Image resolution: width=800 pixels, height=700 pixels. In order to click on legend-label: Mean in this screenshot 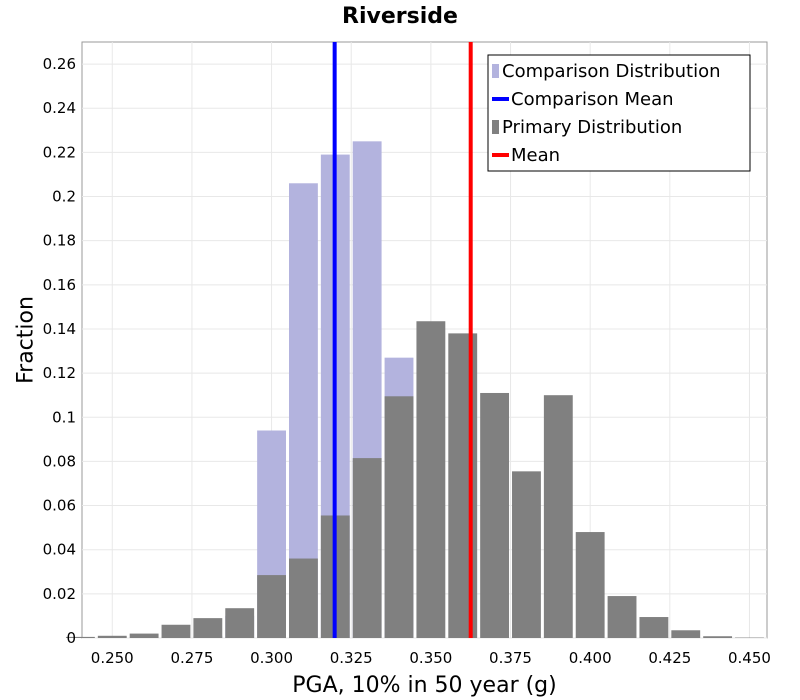, I will do `click(535, 155)`.